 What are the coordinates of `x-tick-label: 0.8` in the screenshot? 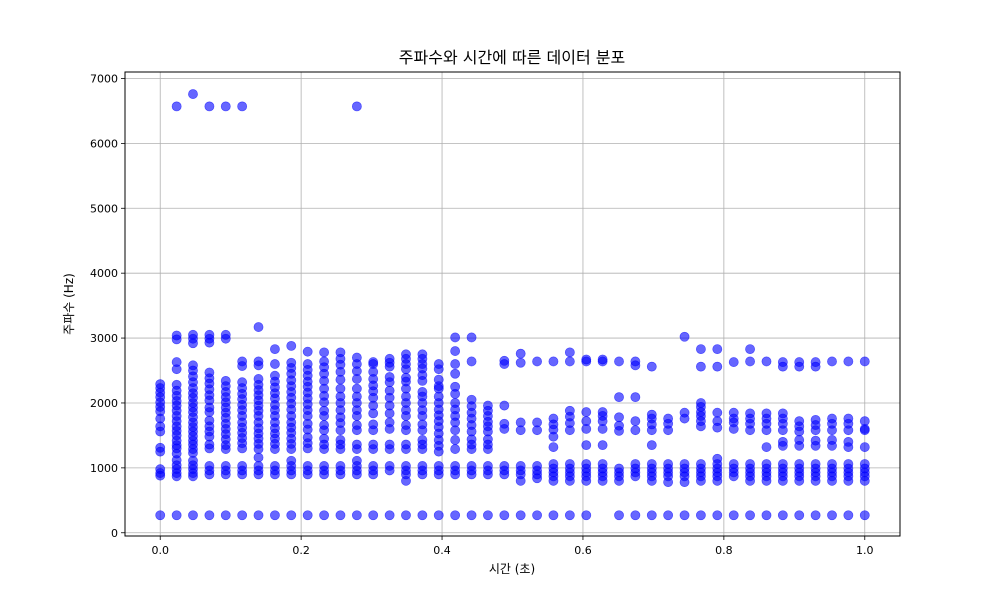 It's located at (724, 550).